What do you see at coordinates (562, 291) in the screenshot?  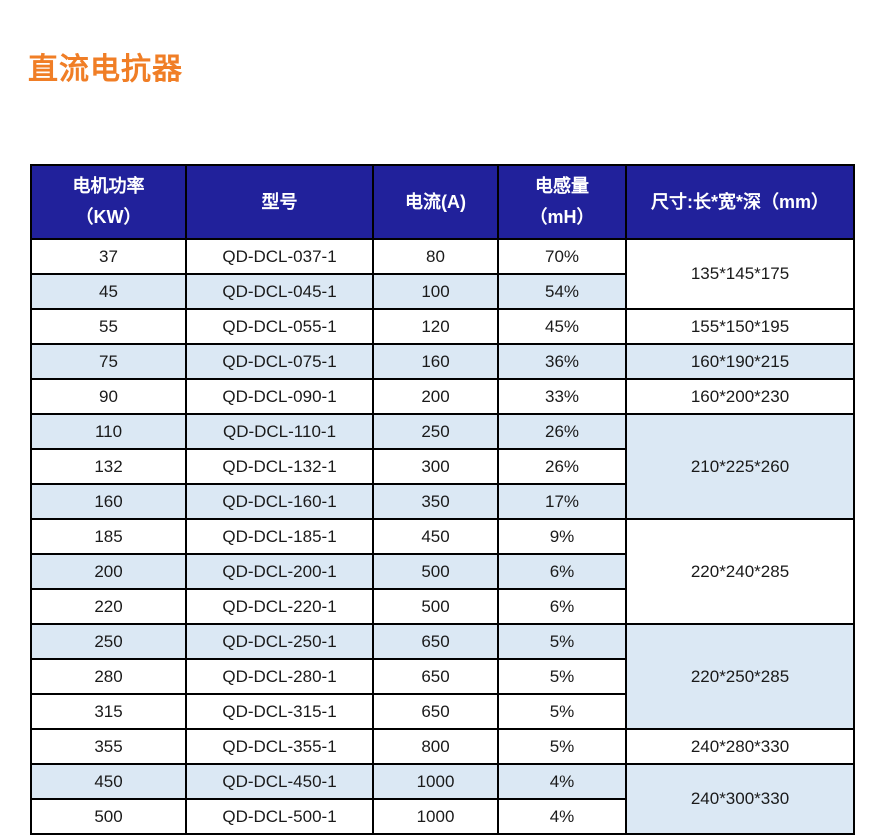 I see `cell-inductance: 54%` at bounding box center [562, 291].